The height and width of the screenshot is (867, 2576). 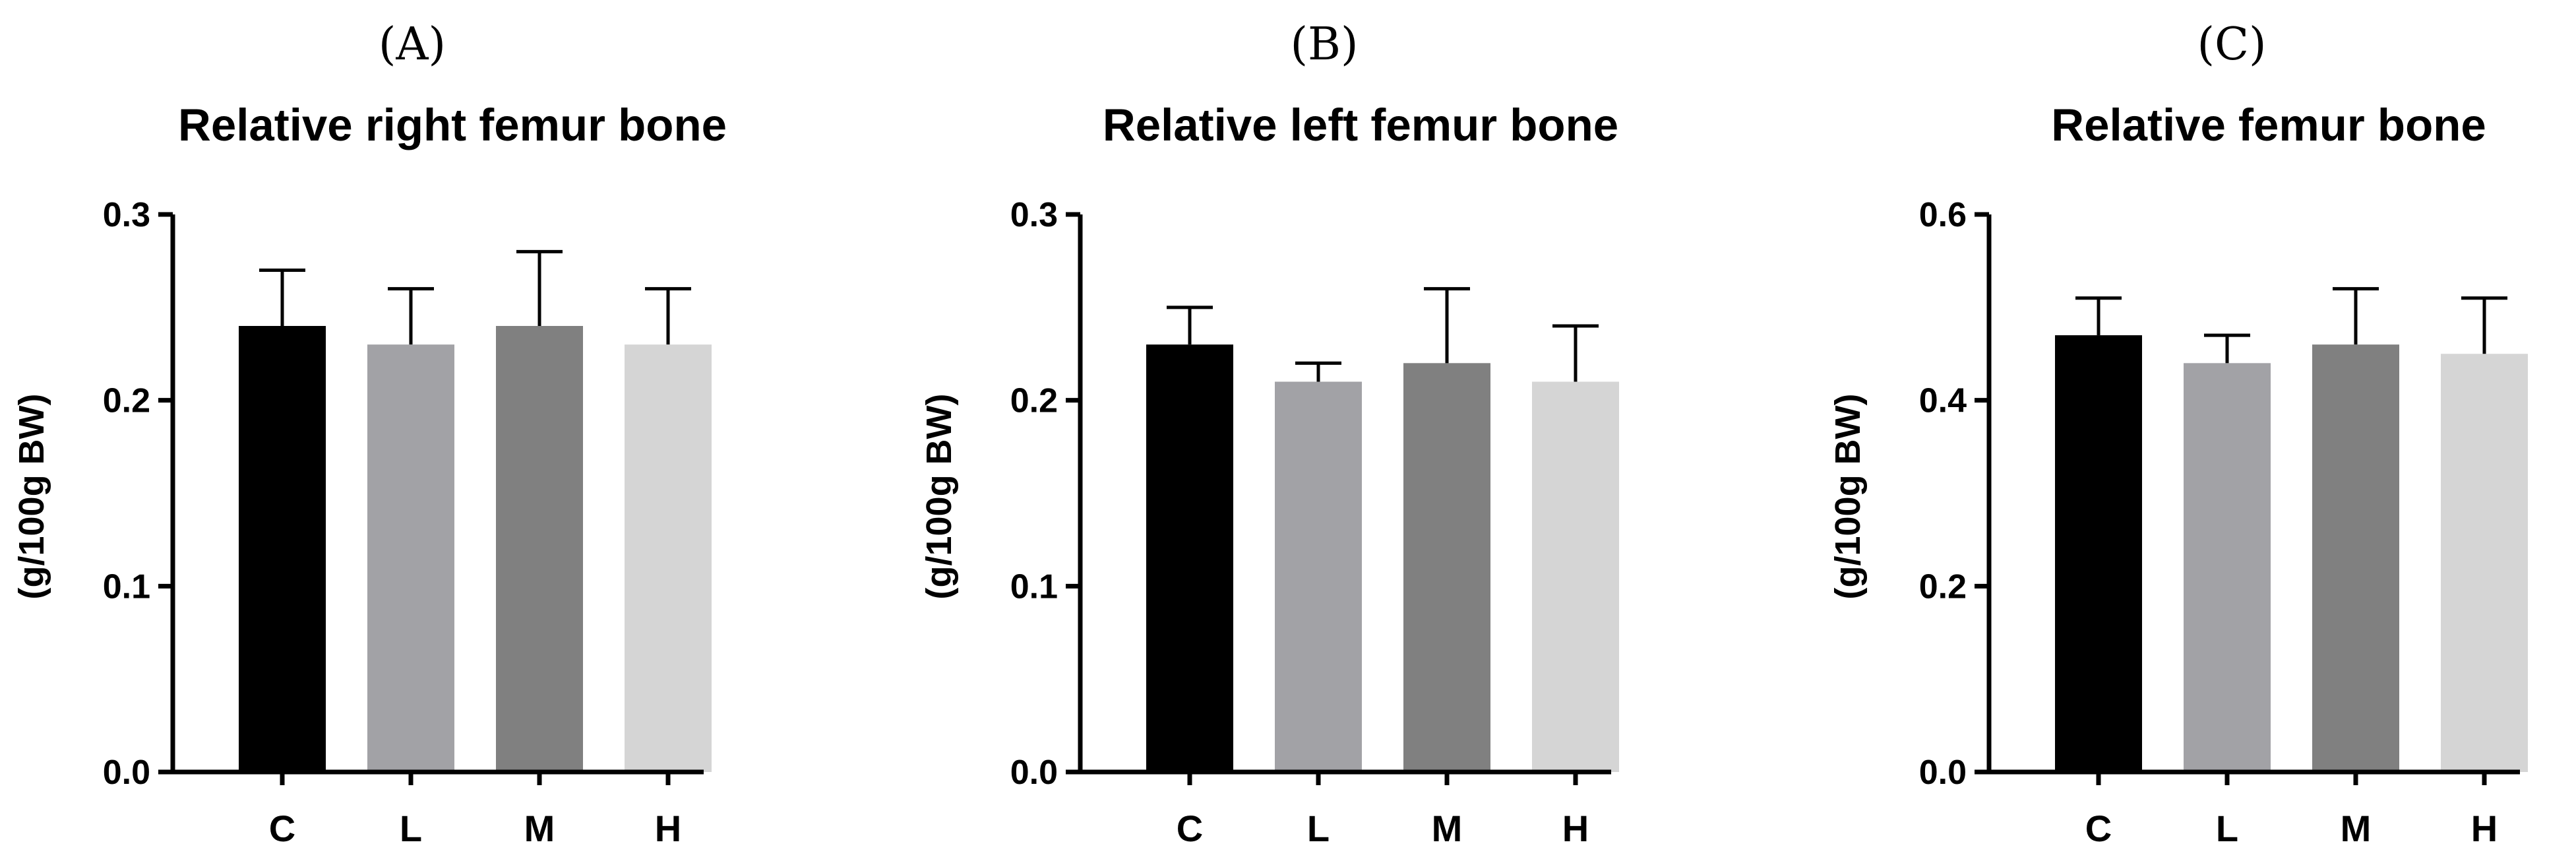 What do you see at coordinates (452, 125) in the screenshot?
I see `chart-title: Relative right femur bone` at bounding box center [452, 125].